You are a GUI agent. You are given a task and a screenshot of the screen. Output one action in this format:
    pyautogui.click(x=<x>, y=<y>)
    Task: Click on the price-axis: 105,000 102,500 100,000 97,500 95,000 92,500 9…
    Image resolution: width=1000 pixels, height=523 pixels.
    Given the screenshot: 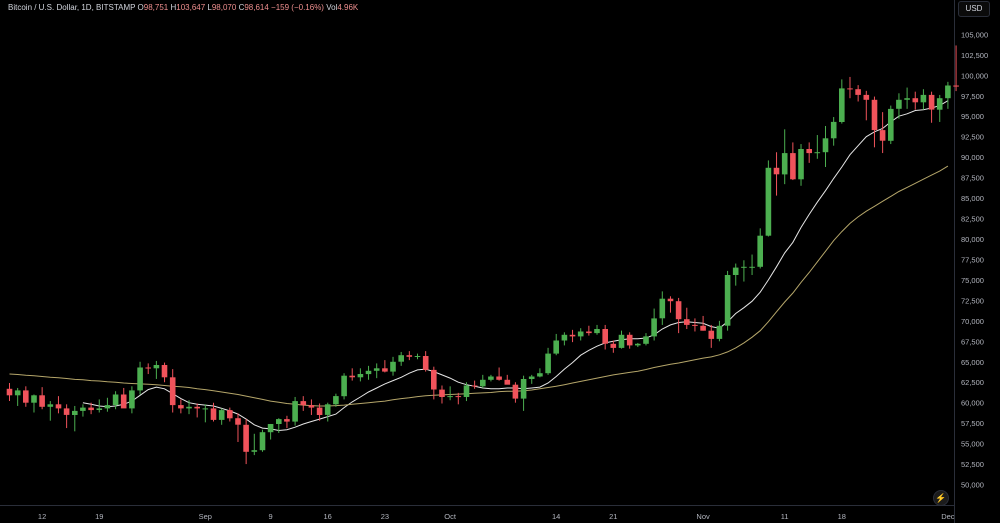 What is the action you would take?
    pyautogui.click(x=974, y=259)
    